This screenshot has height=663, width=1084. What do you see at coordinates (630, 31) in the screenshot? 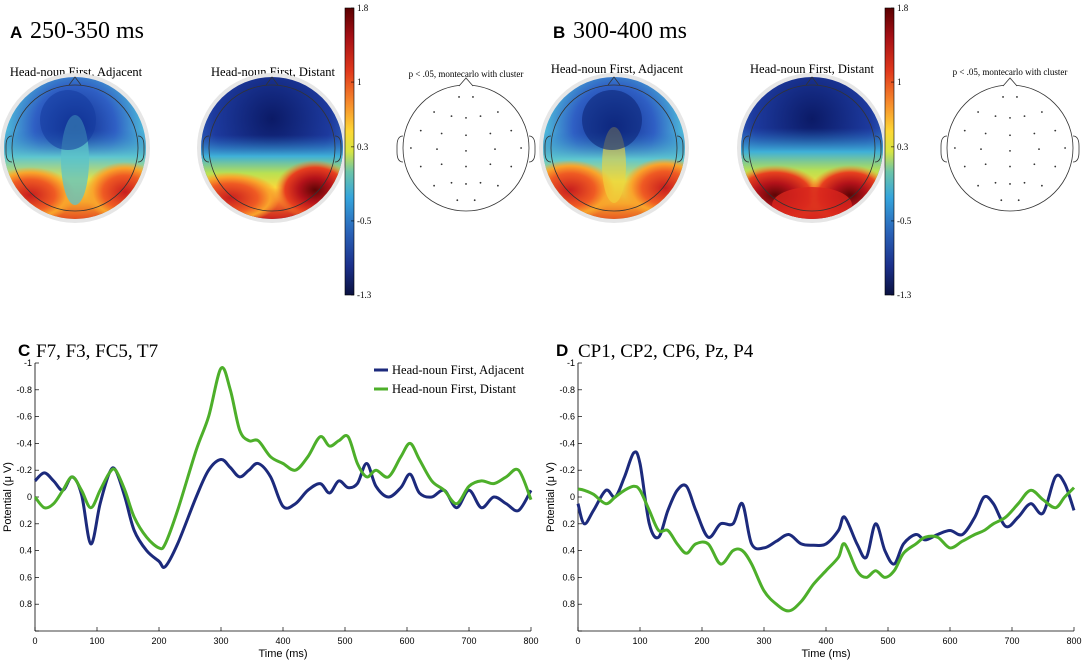
I see `panel-b-window: 300-400 ms` at bounding box center [630, 31].